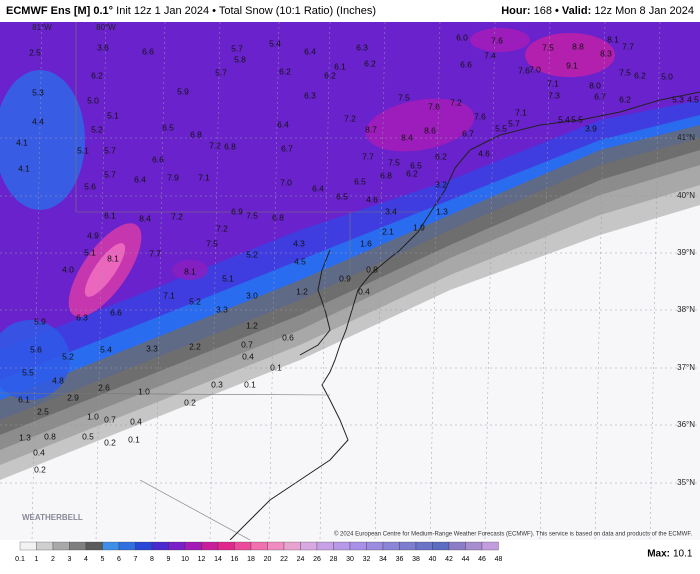  I want to click on legend-tick-label: 12, so click(202, 559).